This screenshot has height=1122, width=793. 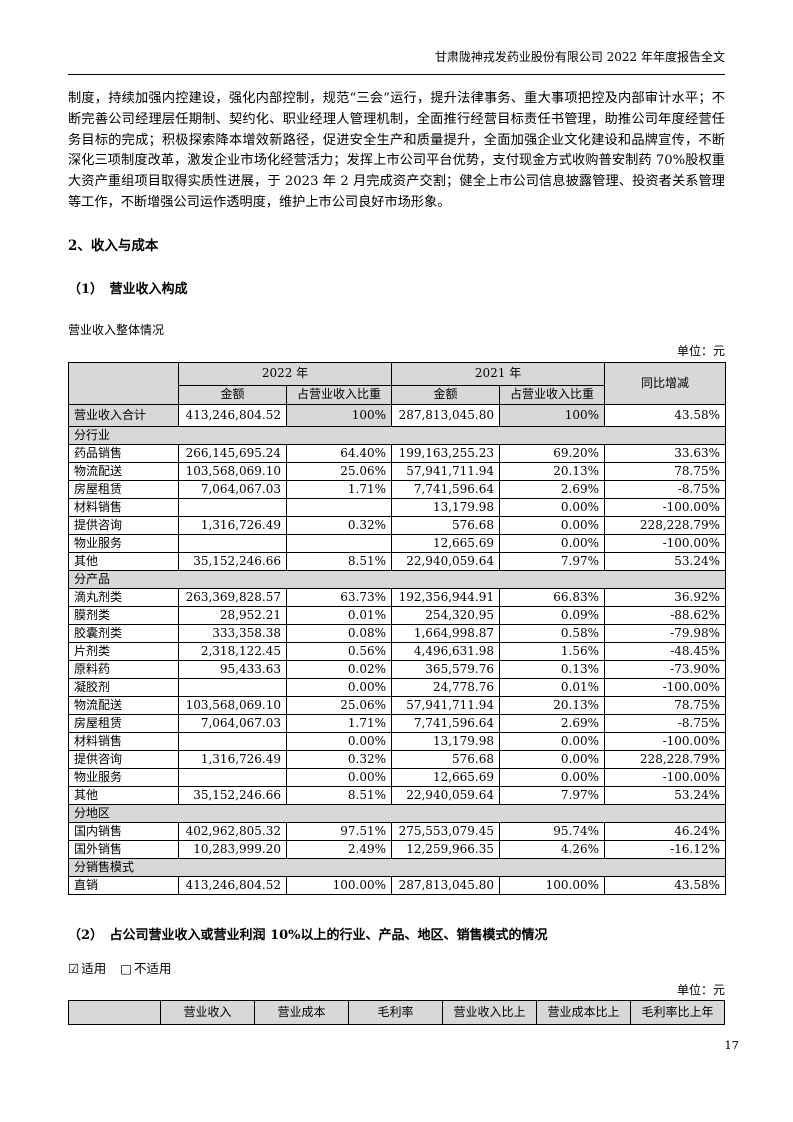 I want to click on section-label-cell: 分地区, so click(x=397, y=813).